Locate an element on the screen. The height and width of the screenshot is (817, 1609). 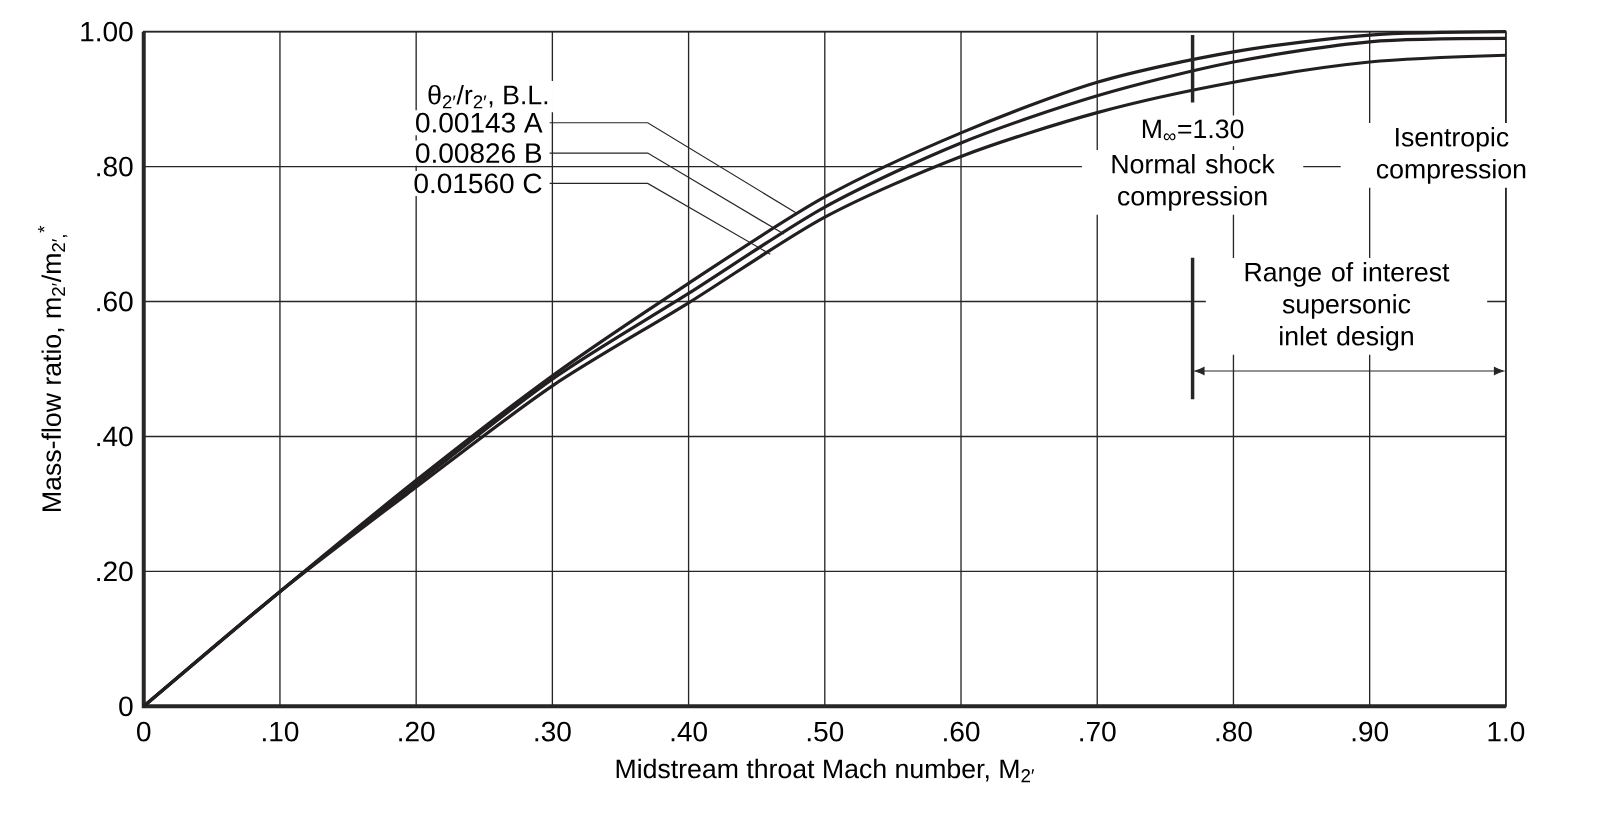
annotation: θ$_{2′}$/r$_{2′}$, B.L. is located at coordinates (488, 96).